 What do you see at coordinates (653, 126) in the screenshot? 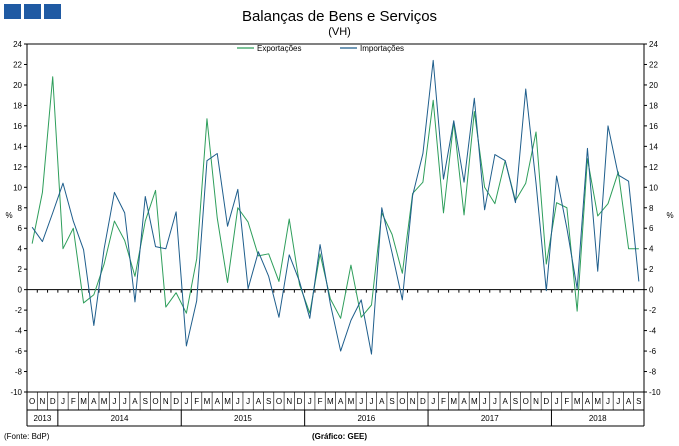
I see `y-tick-label-right: 16` at bounding box center [653, 126].